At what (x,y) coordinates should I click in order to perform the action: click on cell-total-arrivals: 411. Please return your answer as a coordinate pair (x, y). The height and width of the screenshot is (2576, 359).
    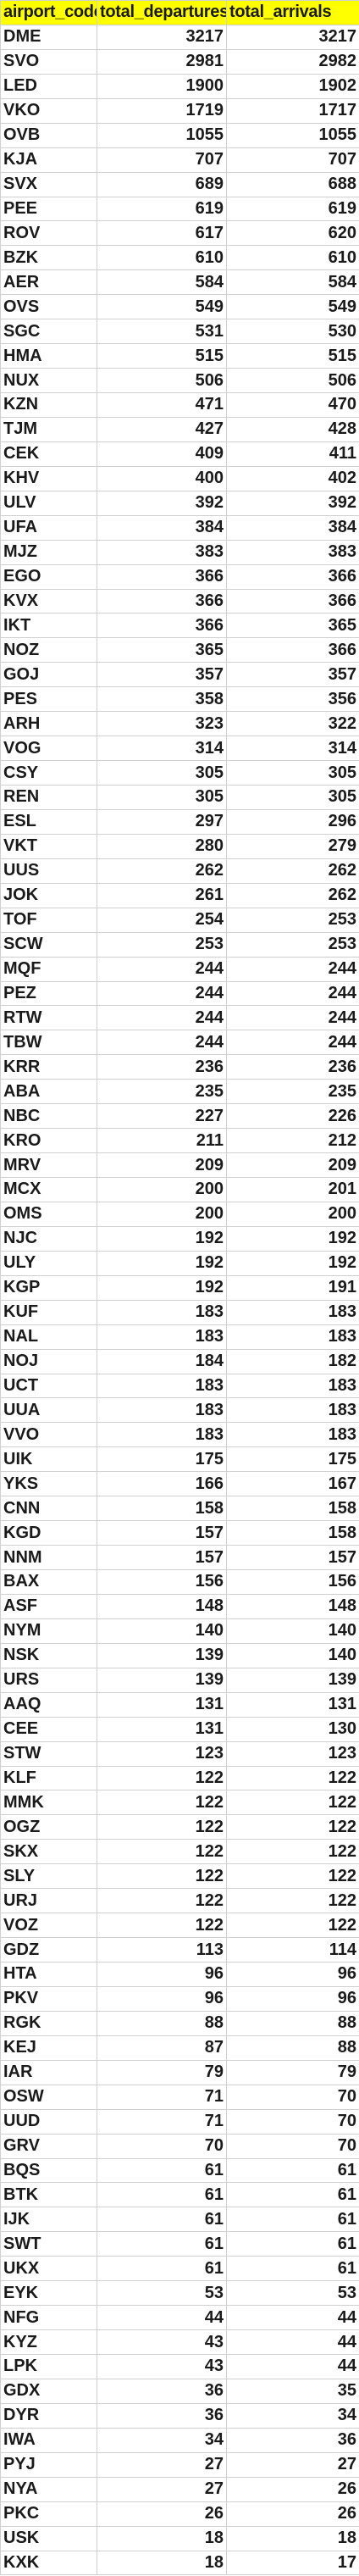
    Looking at the image, I should click on (292, 454).